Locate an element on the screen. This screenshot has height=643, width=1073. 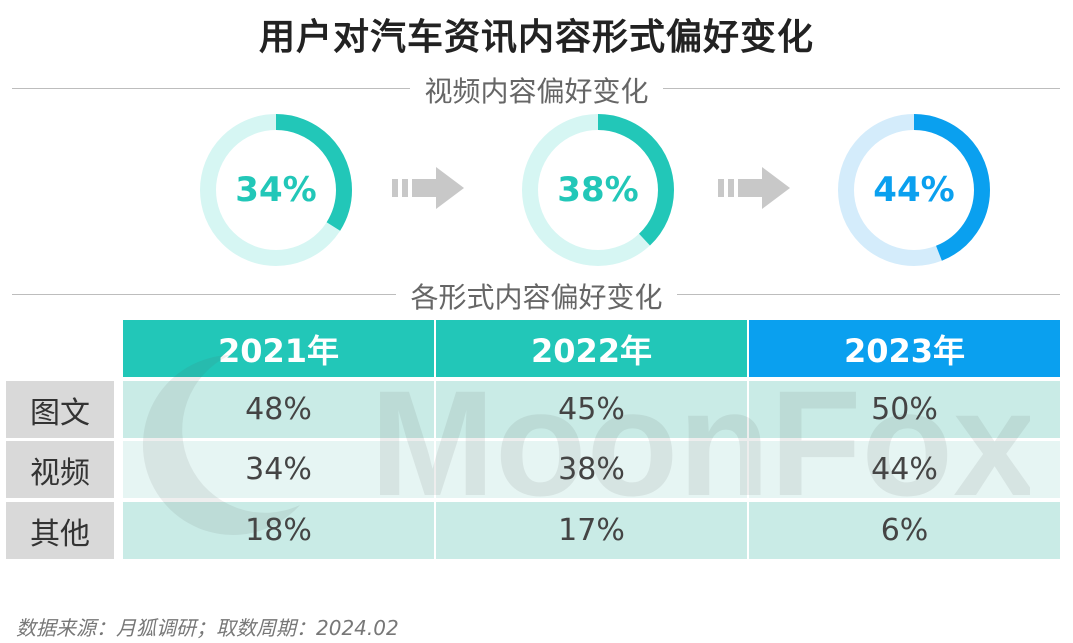
column-header-2023: 2023年 is located at coordinates (904, 348).